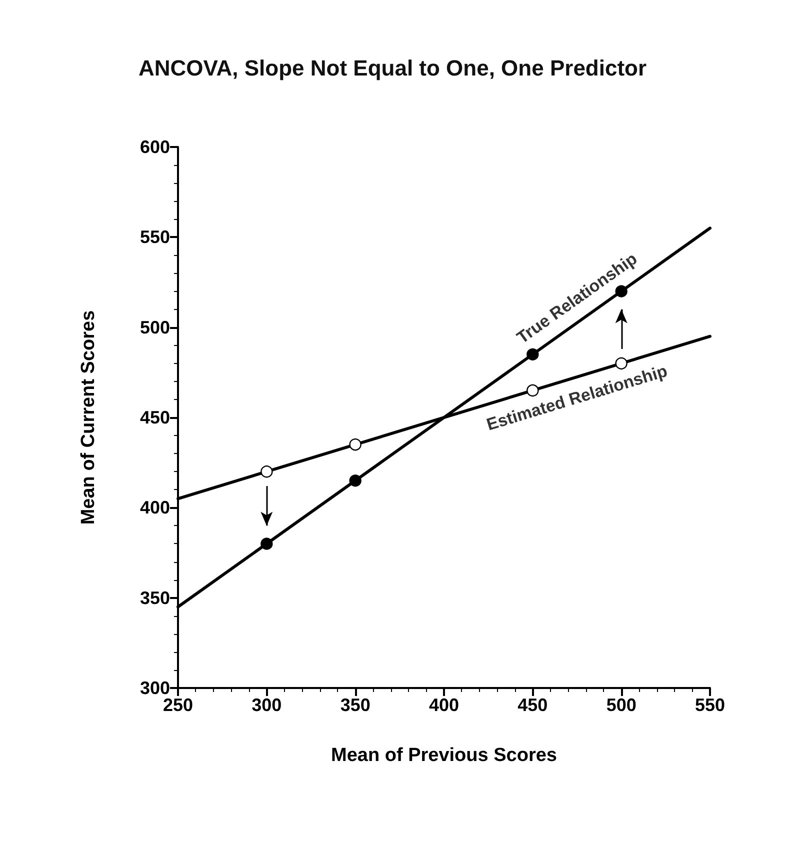  What do you see at coordinates (444, 755) in the screenshot?
I see `x-axis-title: Mean of Previous Scores` at bounding box center [444, 755].